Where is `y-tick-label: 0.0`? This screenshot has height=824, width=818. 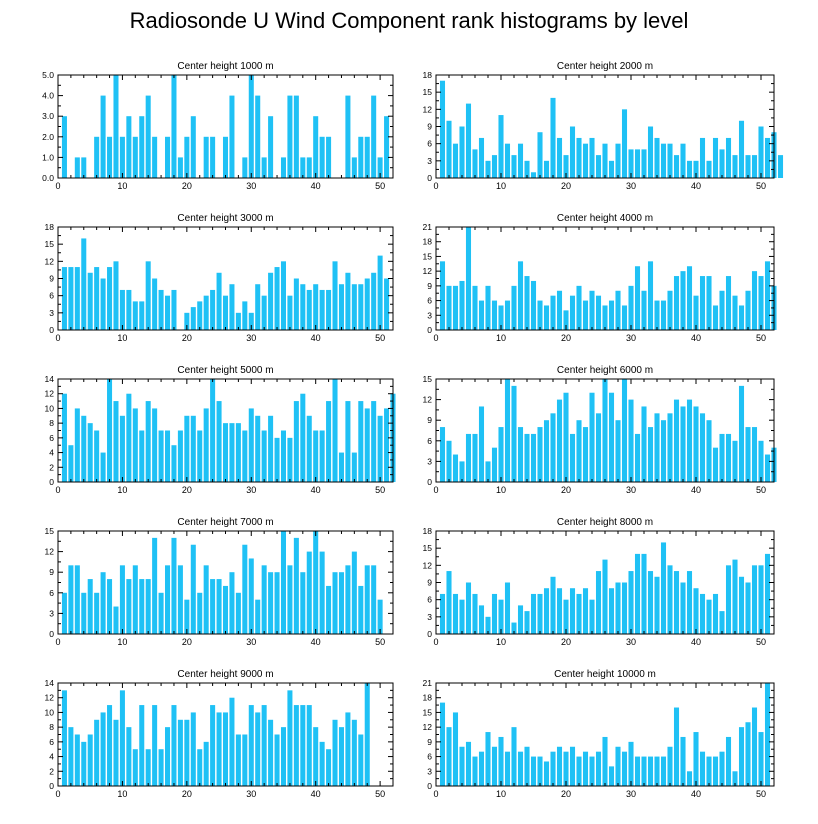 y-tick-label: 0.0 is located at coordinates (48, 178).